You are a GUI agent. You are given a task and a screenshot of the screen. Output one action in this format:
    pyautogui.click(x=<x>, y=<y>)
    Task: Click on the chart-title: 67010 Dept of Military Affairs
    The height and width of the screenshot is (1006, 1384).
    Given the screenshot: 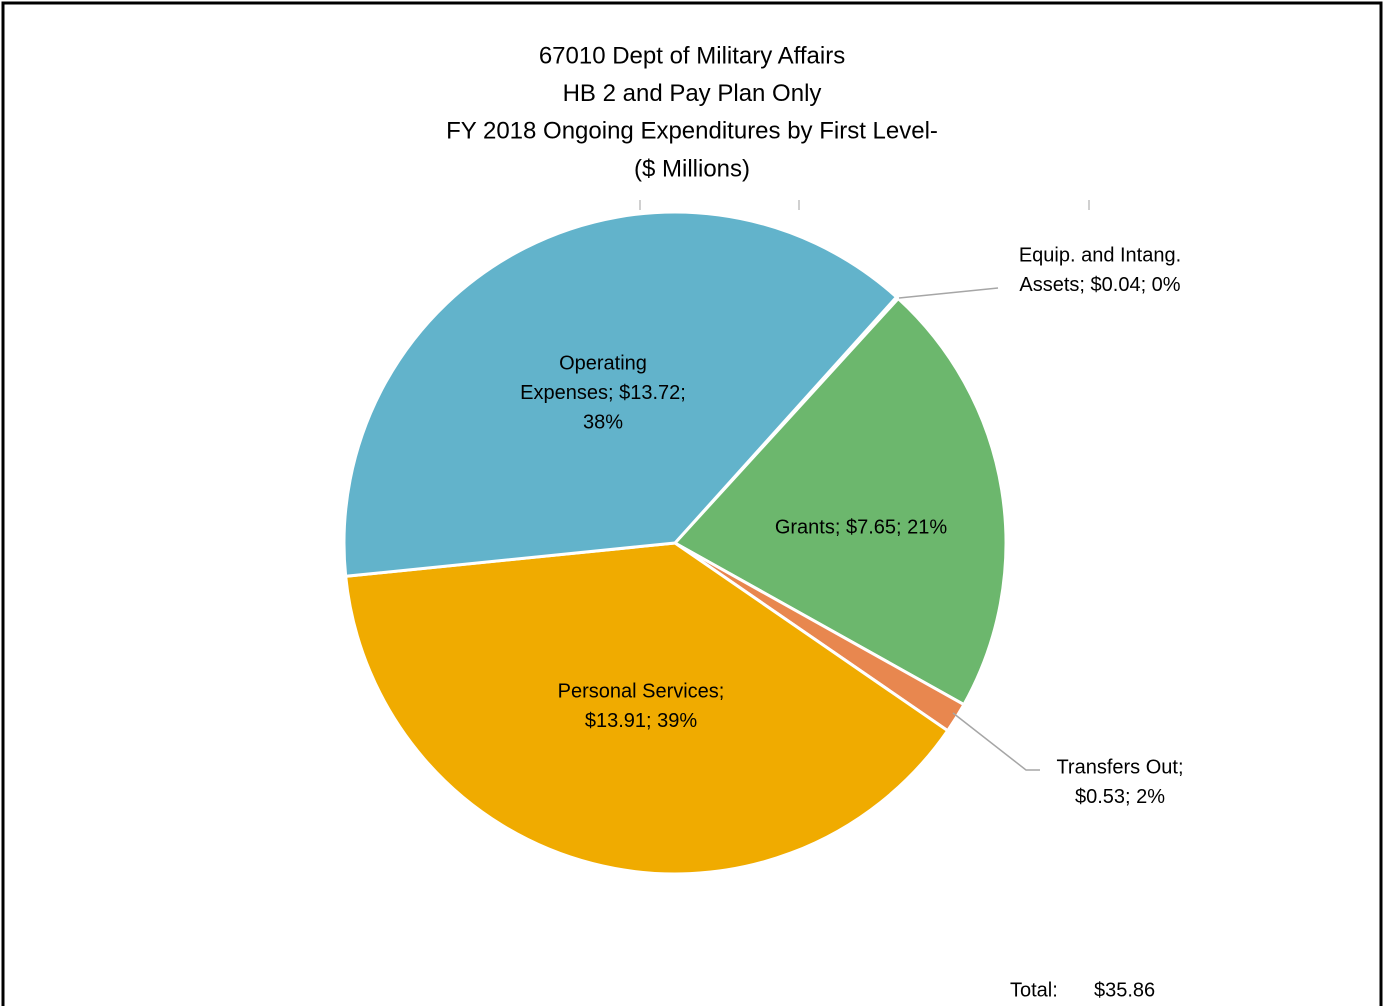 What is the action you would take?
    pyautogui.click(x=692, y=55)
    